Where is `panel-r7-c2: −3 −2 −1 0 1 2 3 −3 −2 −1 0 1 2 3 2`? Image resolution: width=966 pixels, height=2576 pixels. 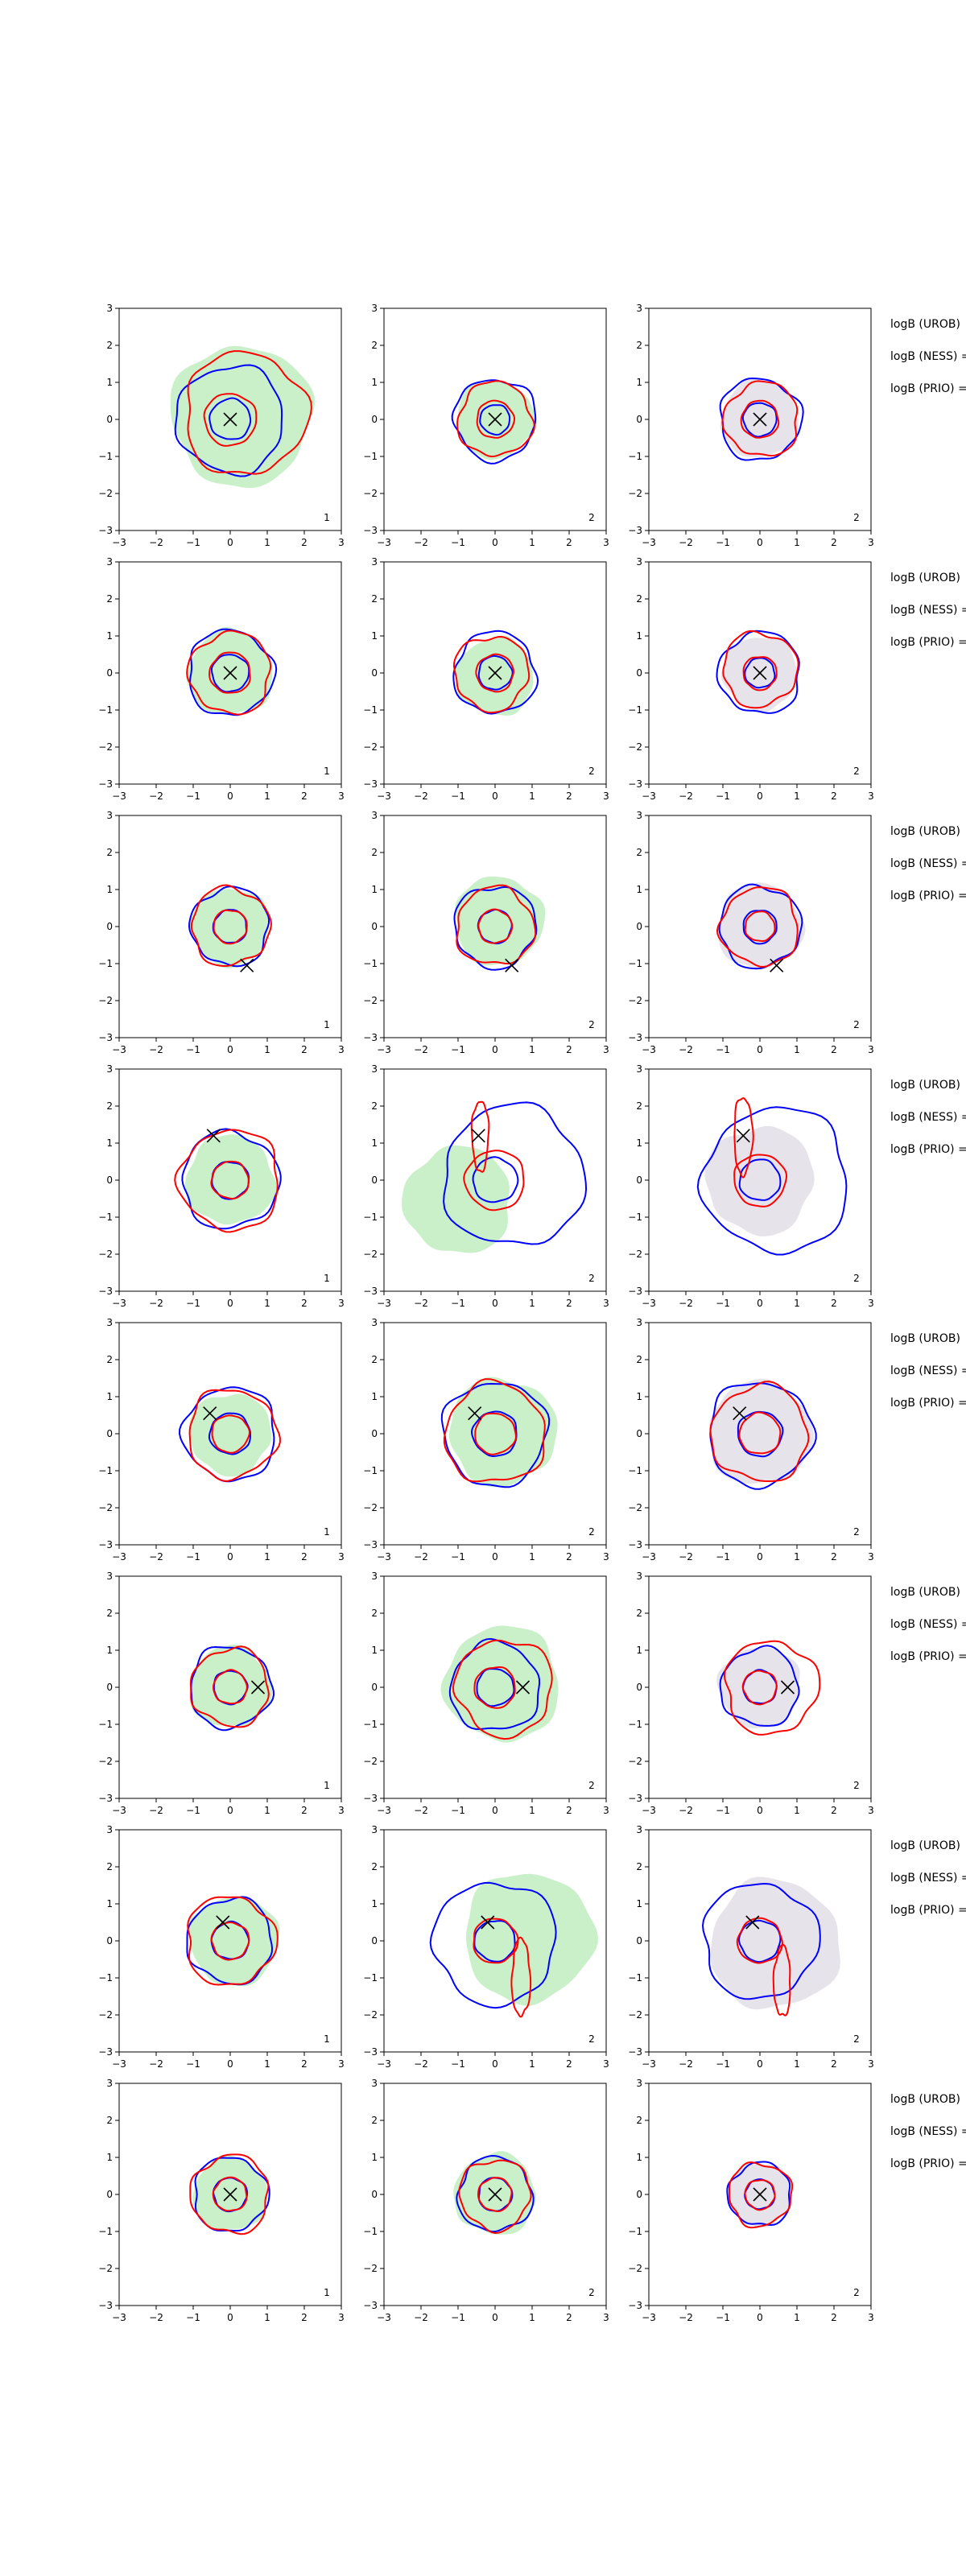 panel-r7-c2: −3 −2 −1 0 1 2 3 −3 −2 −1 0 1 2 3 2 is located at coordinates (486, 1947).